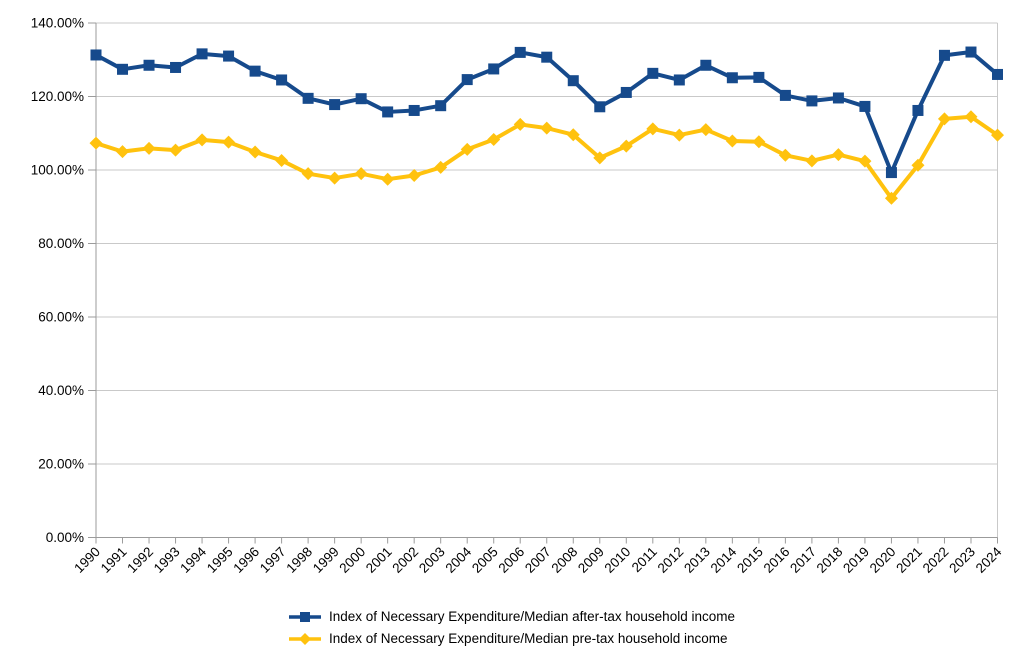 The height and width of the screenshot is (663, 1024). What do you see at coordinates (724, 560) in the screenshot?
I see `x-axis-label: 2014` at bounding box center [724, 560].